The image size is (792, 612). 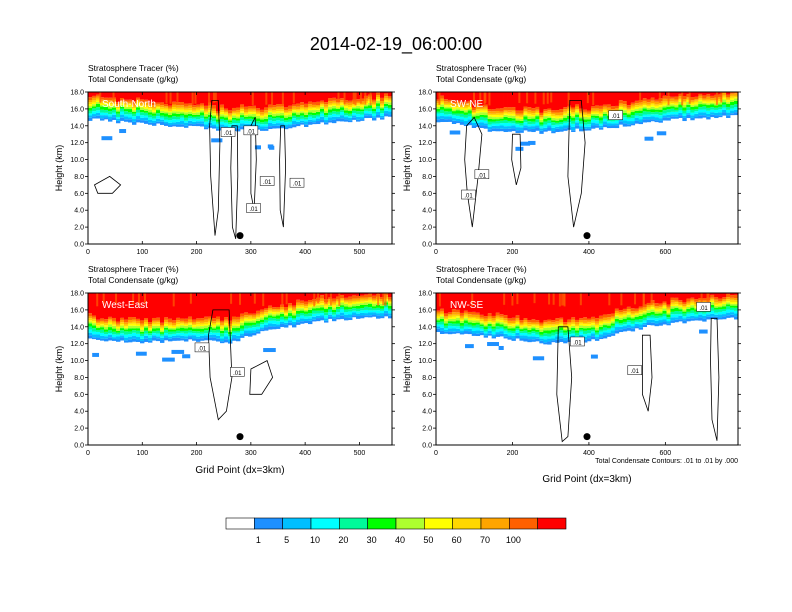 What do you see at coordinates (427, 429) in the screenshot?
I see `y-tick-label: 2.0` at bounding box center [427, 429].